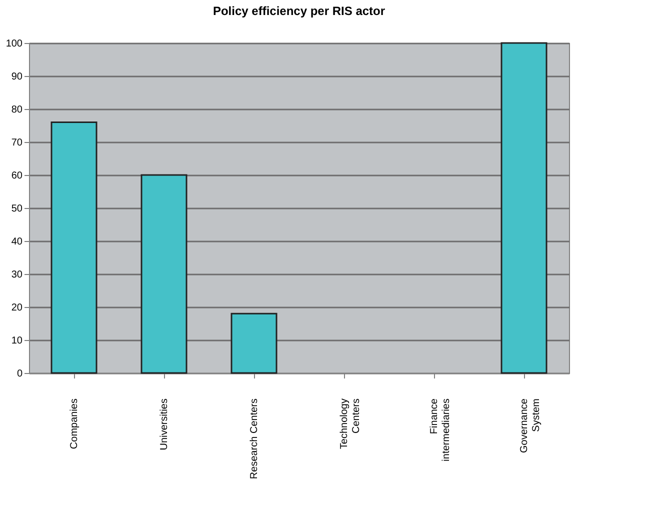 This screenshot has height=530, width=654. I want to click on y-tick-label: 100, so click(14, 44).